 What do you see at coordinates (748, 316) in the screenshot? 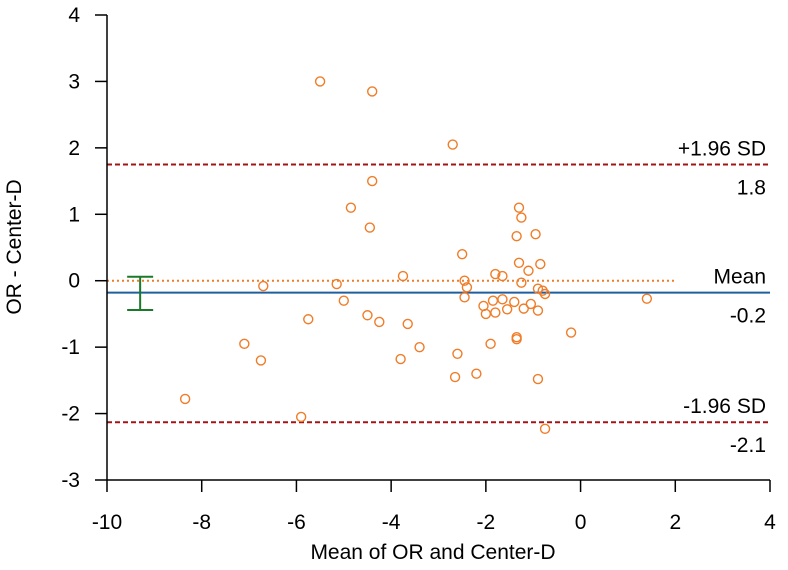
I see `mean-value-label: -0.2` at bounding box center [748, 316].